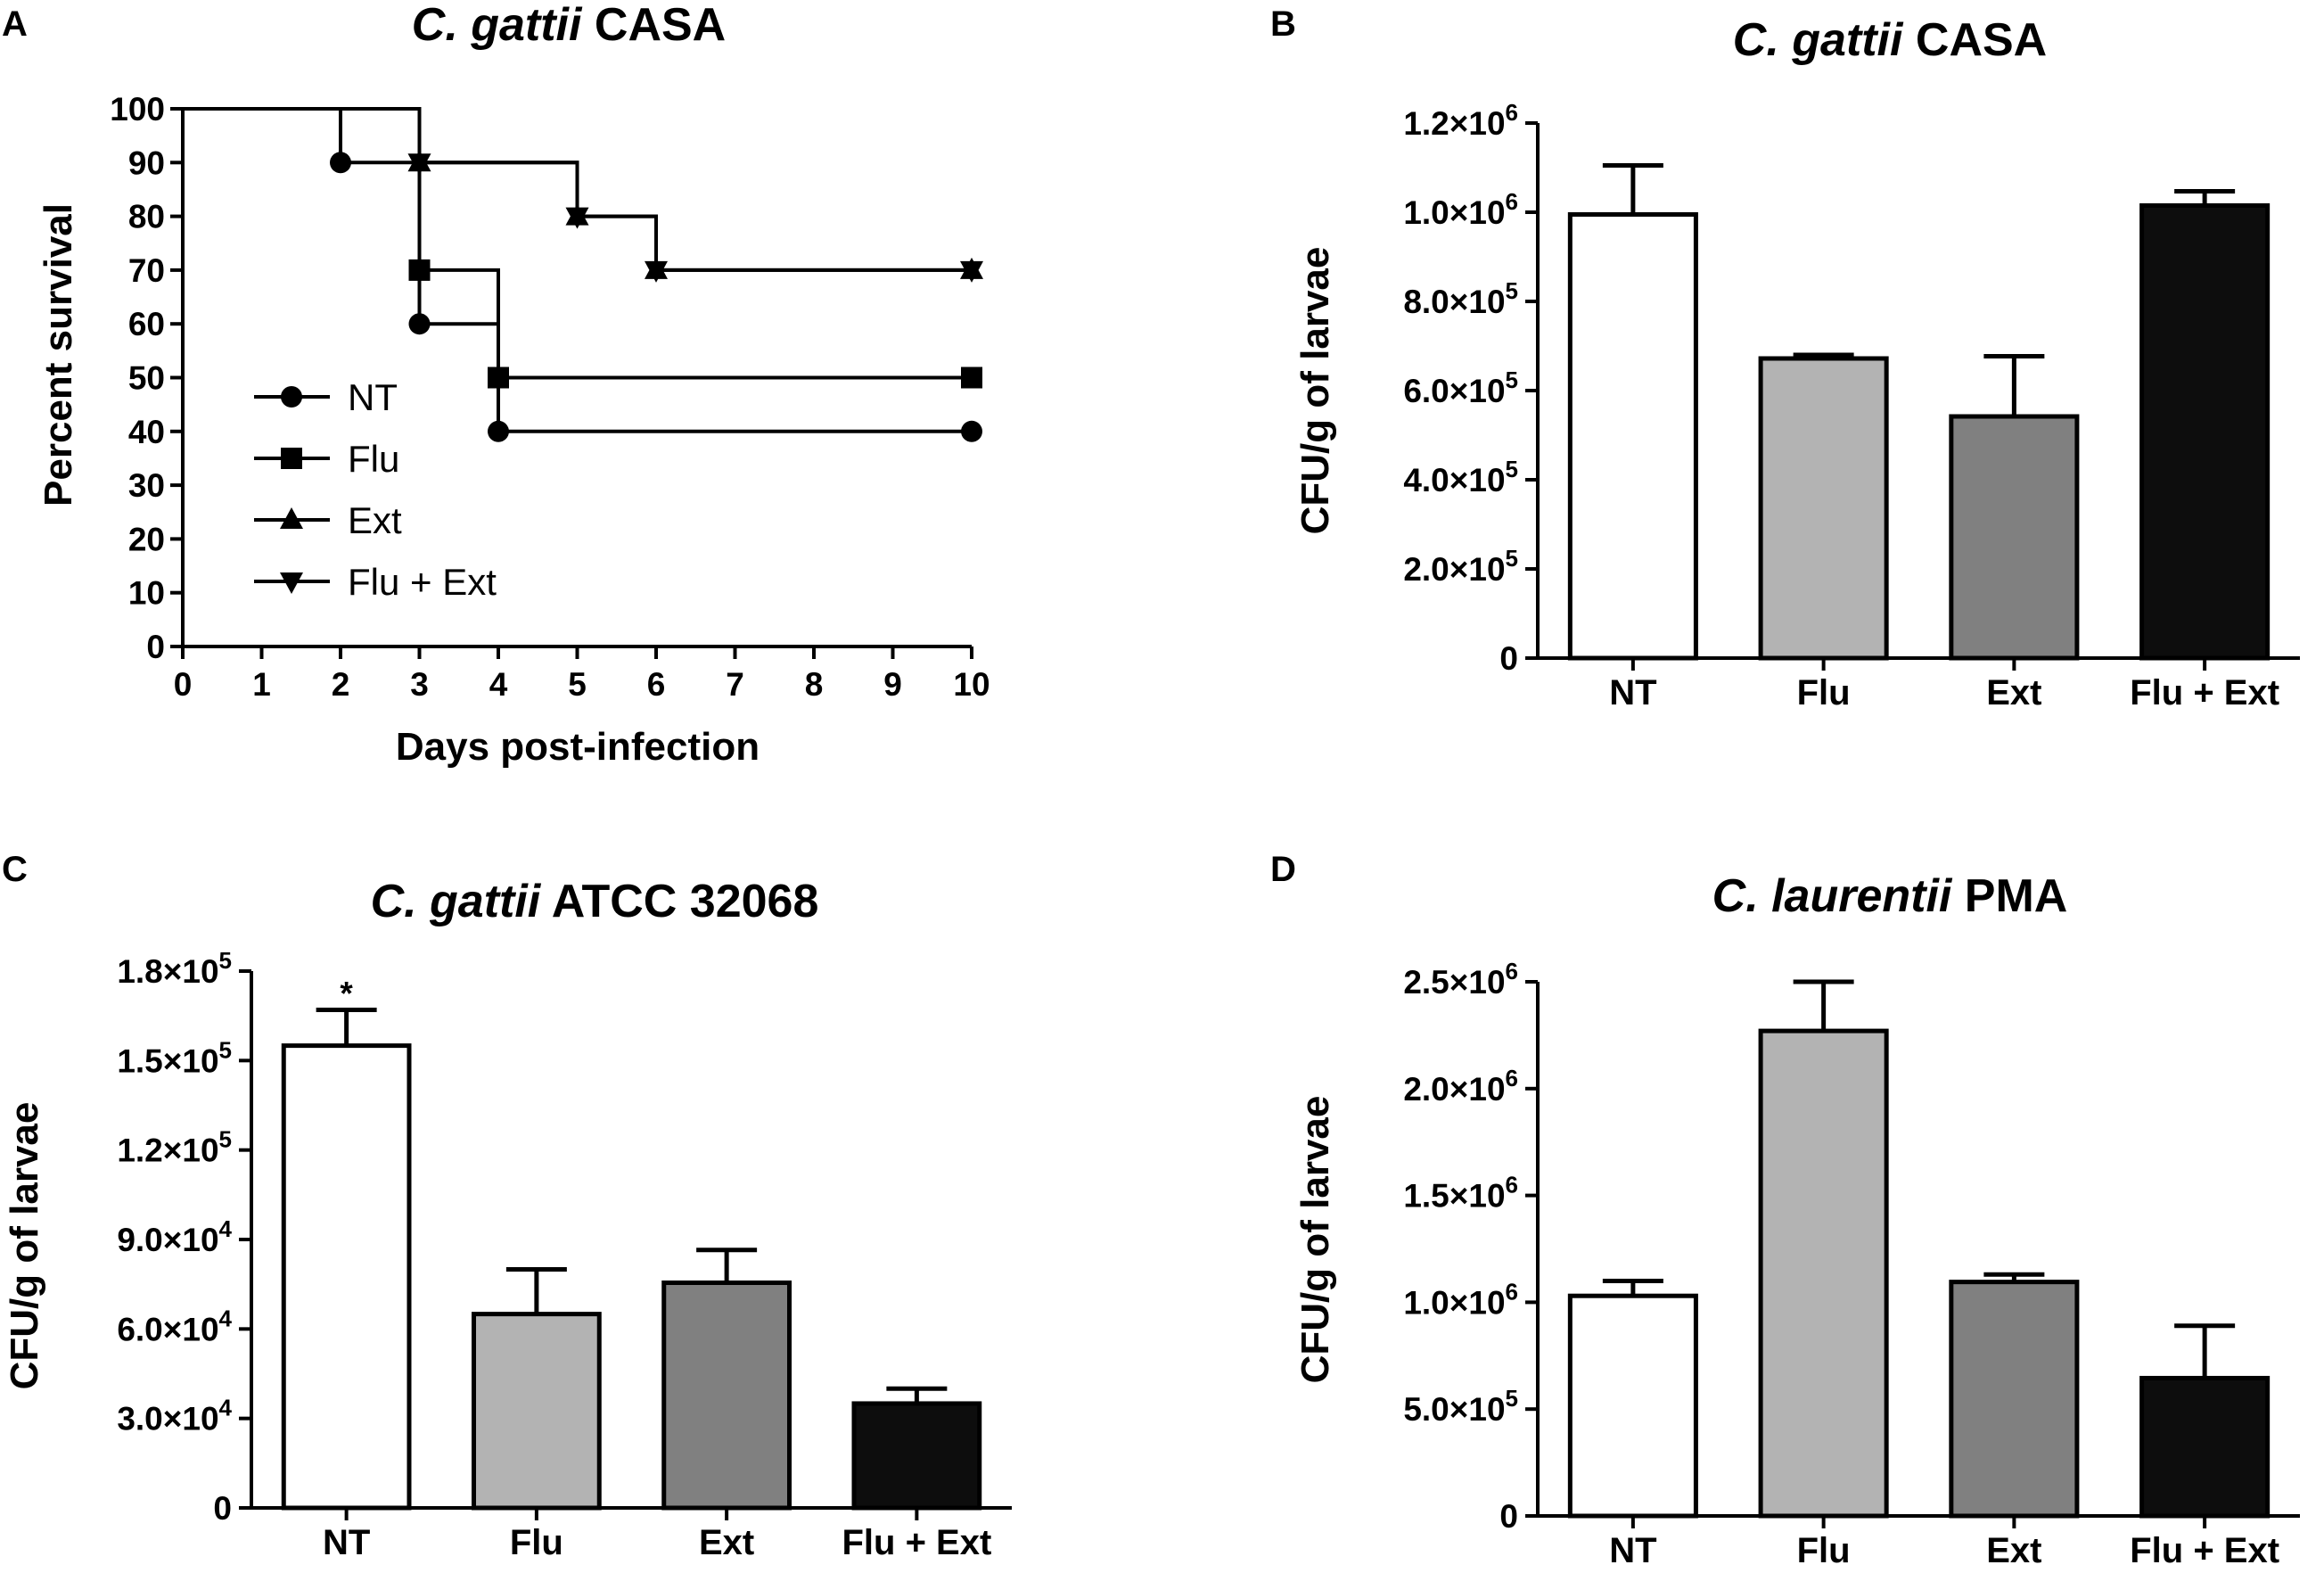 This screenshot has width=2324, height=1573. I want to click on panel-a-xtick-label-7: 7, so click(735, 685).